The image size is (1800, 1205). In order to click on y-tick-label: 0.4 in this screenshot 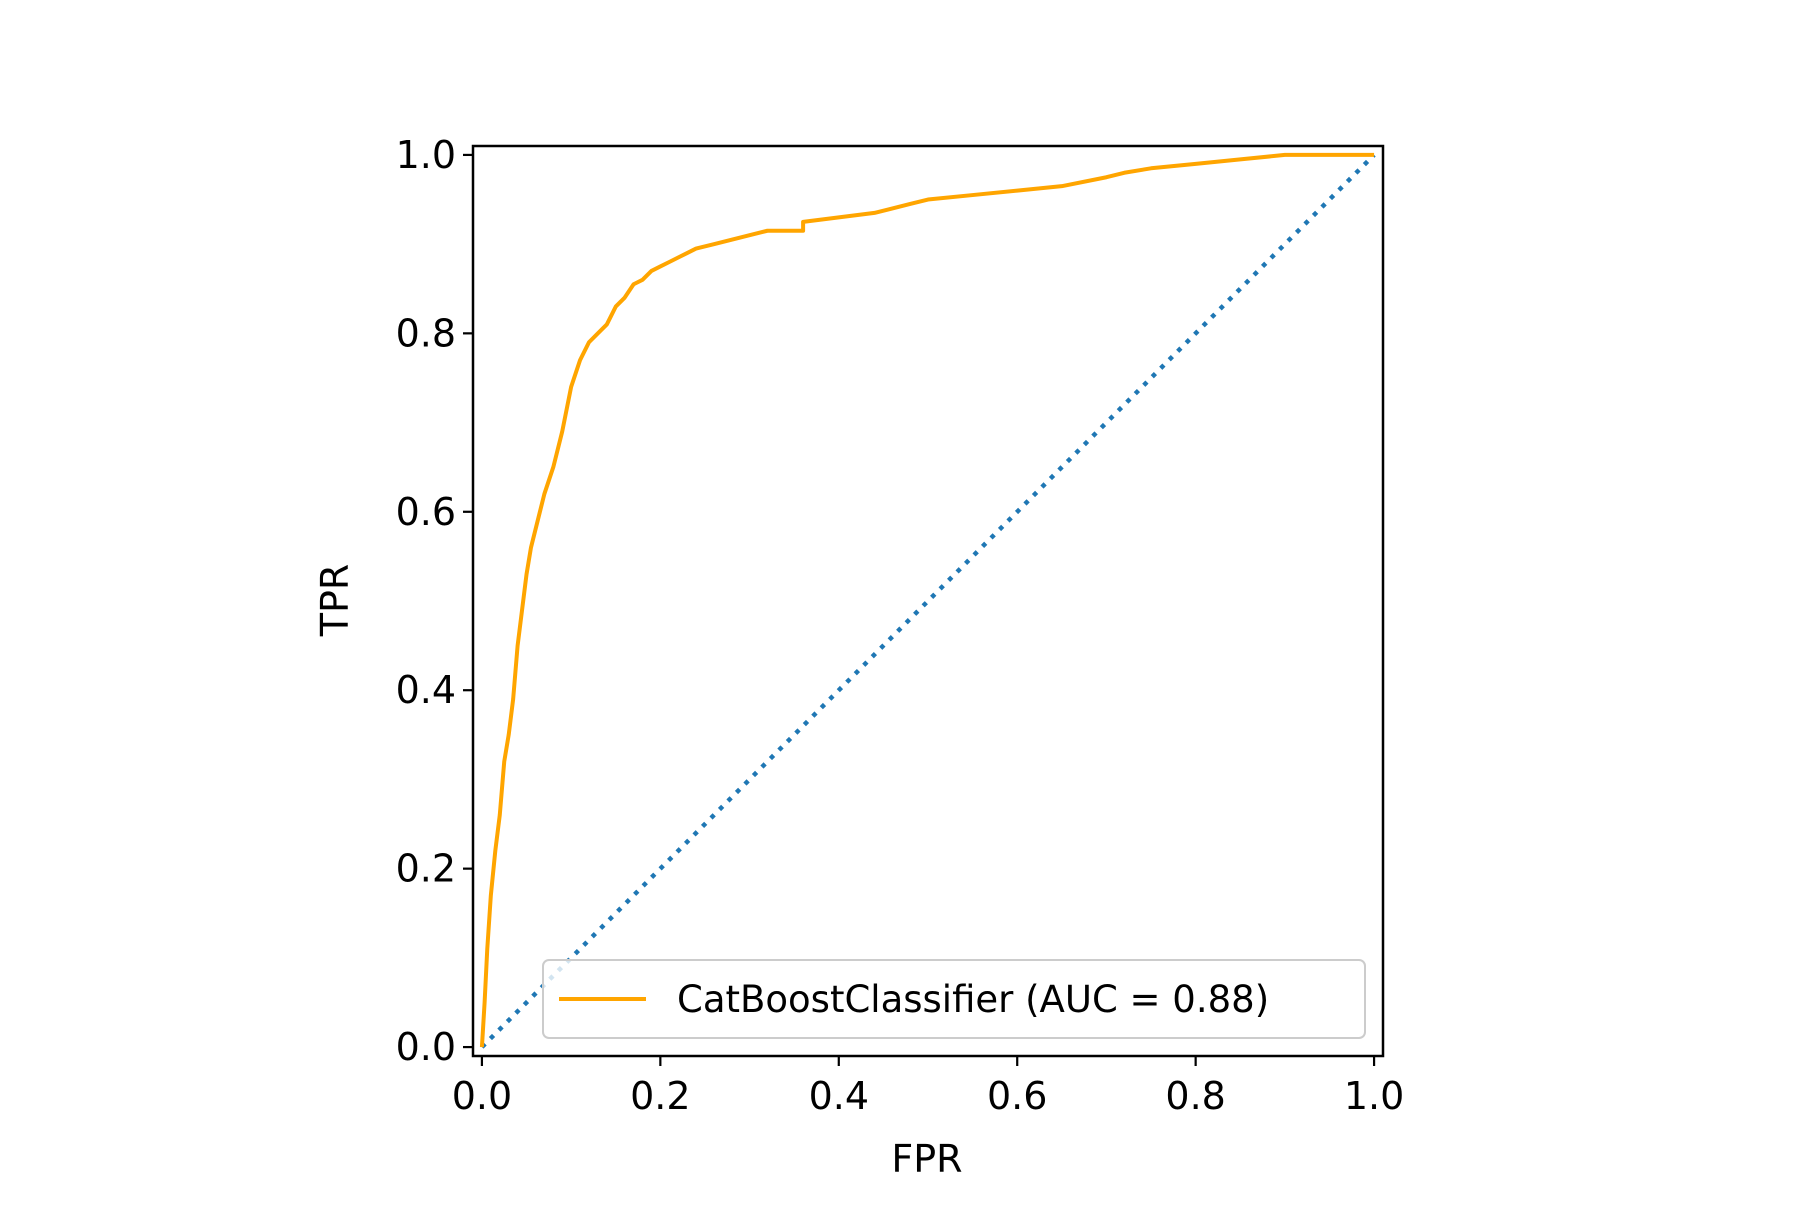, I will do `click(426, 690)`.